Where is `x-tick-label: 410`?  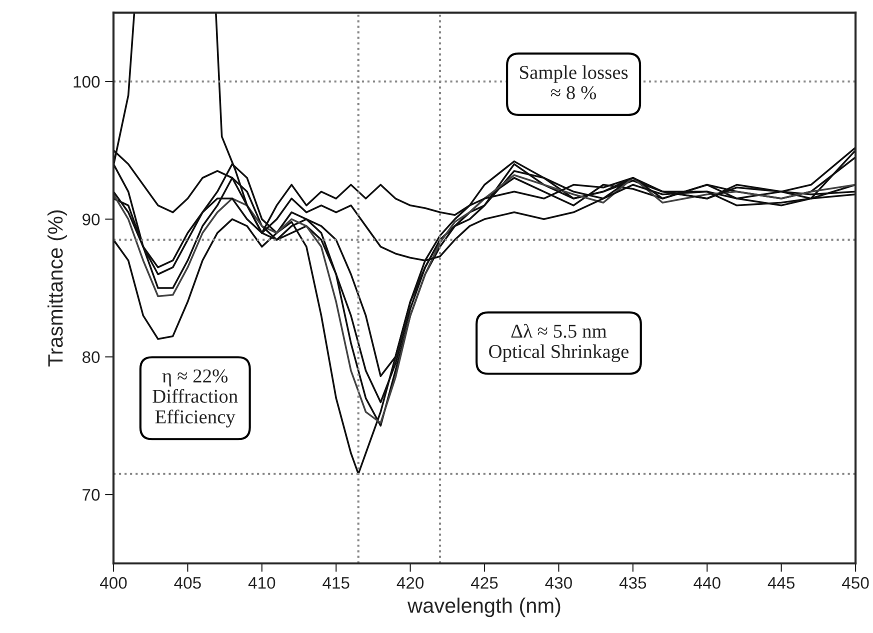
x-tick-label: 410 is located at coordinates (262, 583).